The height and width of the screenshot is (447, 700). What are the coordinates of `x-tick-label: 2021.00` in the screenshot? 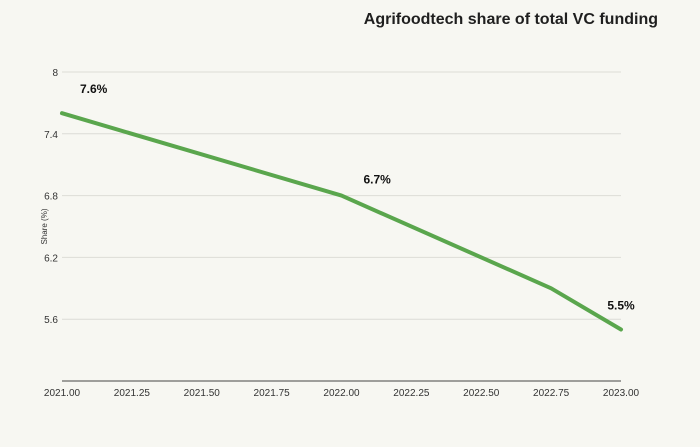 It's located at (62, 393).